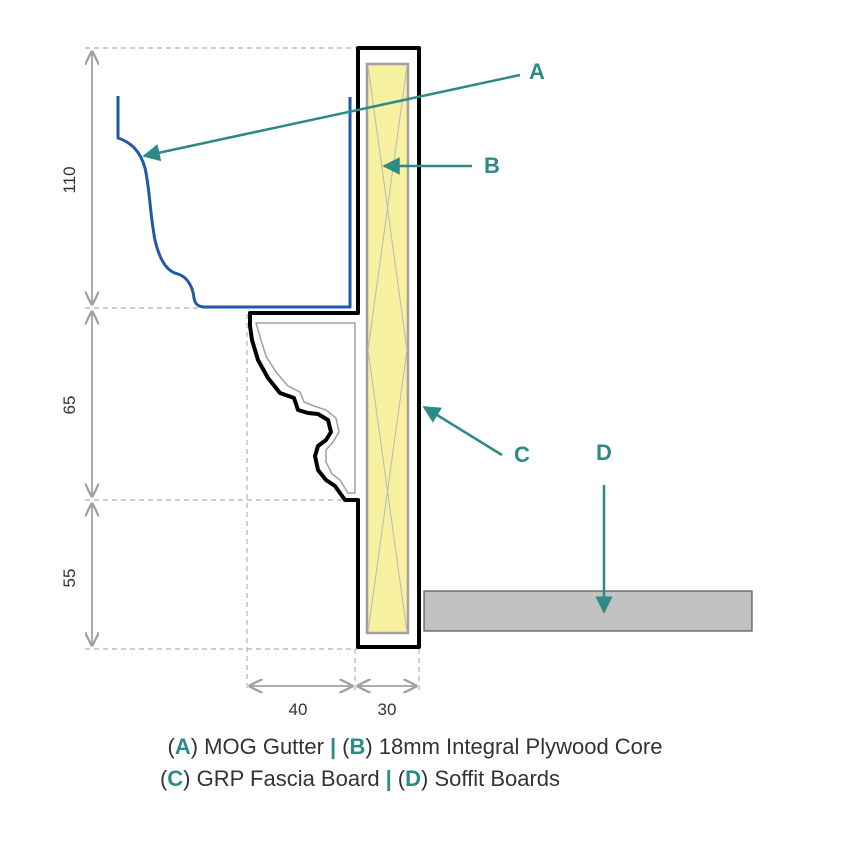  What do you see at coordinates (175, 778) in the screenshot?
I see `legend-key-c: C` at bounding box center [175, 778].